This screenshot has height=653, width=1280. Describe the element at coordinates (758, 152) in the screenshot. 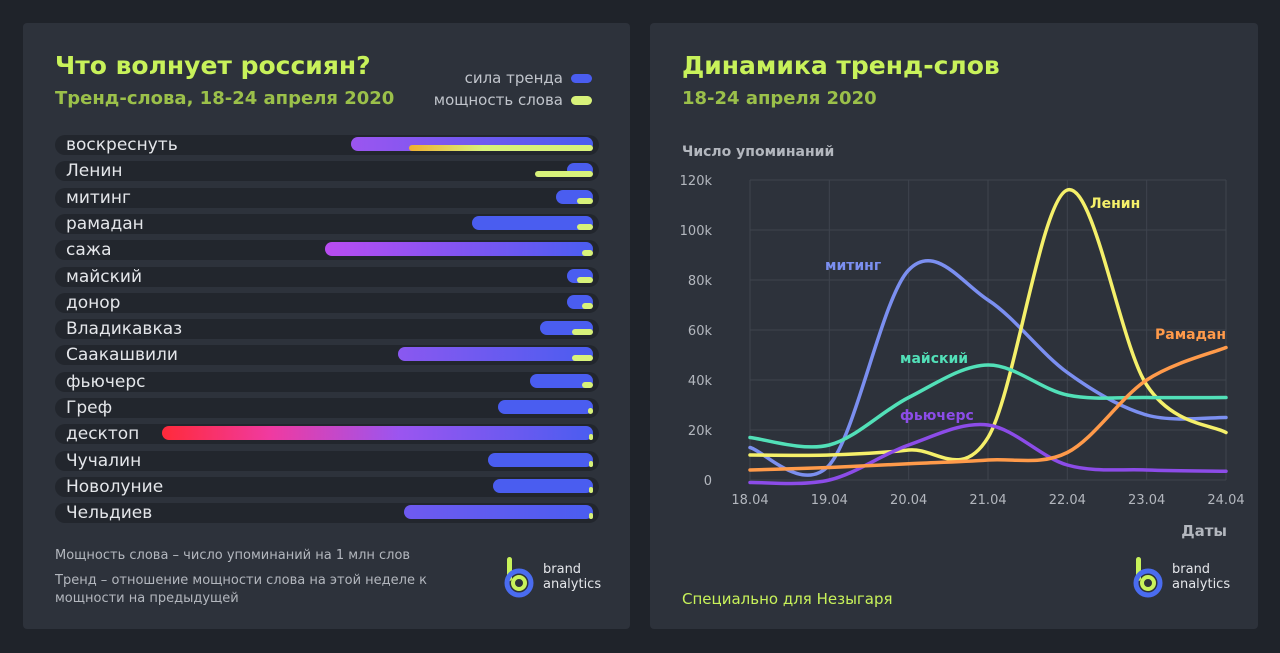

I see `y-axis-title: Число упоминаний` at that location.